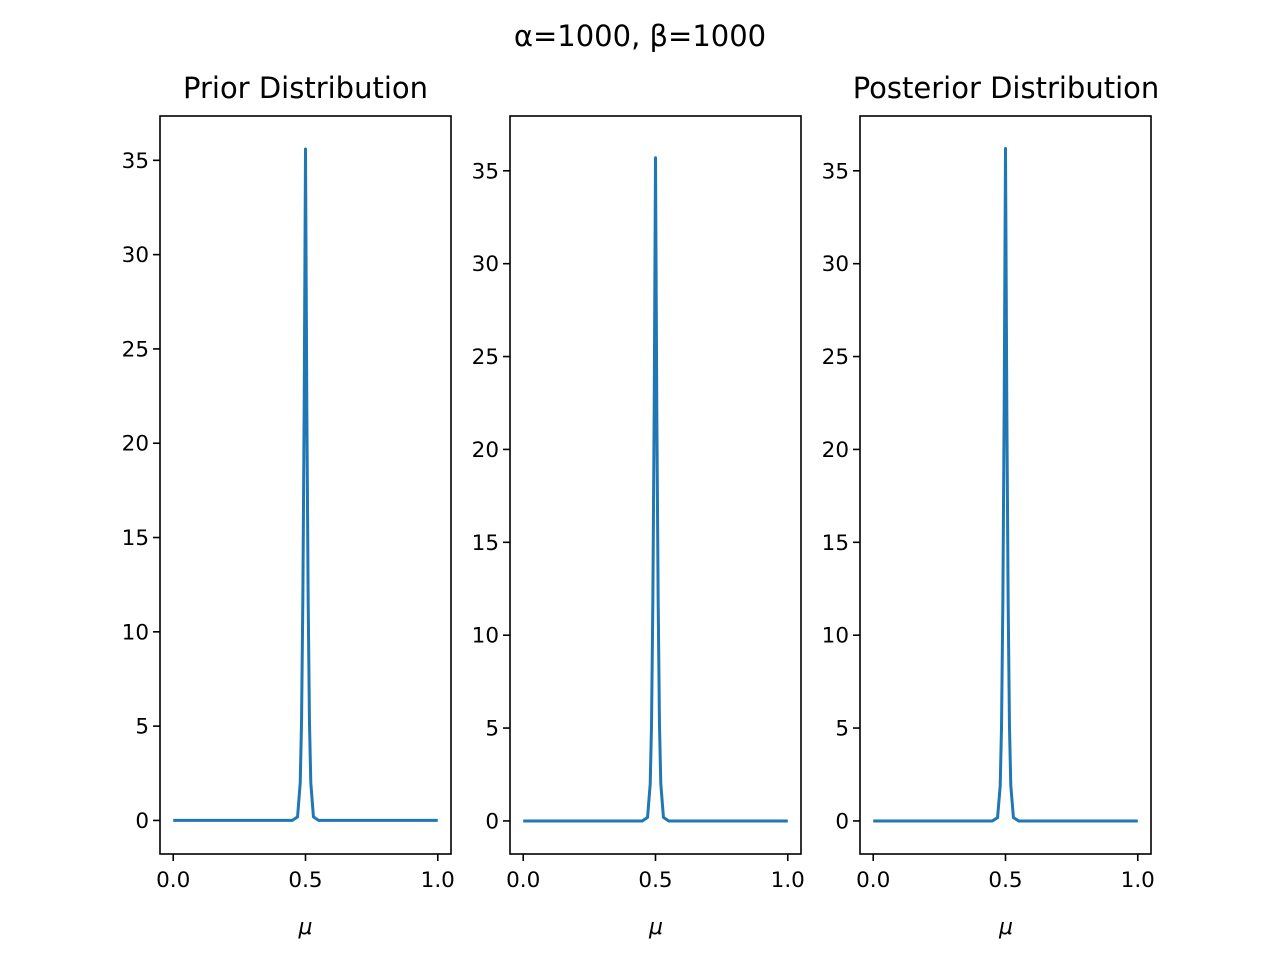 This screenshot has height=960, width=1280. I want to click on subplot-title: Posterior Distribution, so click(1006, 88).